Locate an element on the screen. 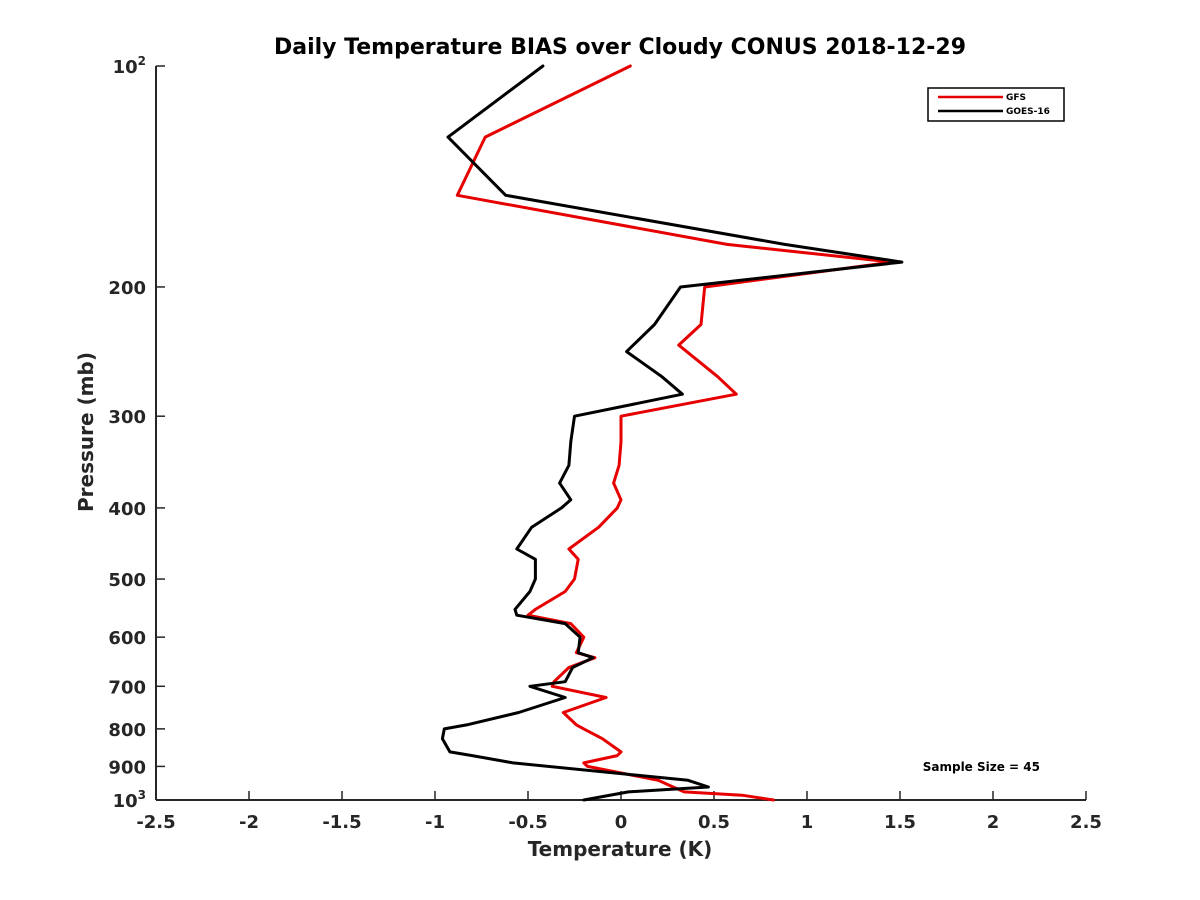 The height and width of the screenshot is (900, 1200). x-tick-label: 0 is located at coordinates (621, 822).